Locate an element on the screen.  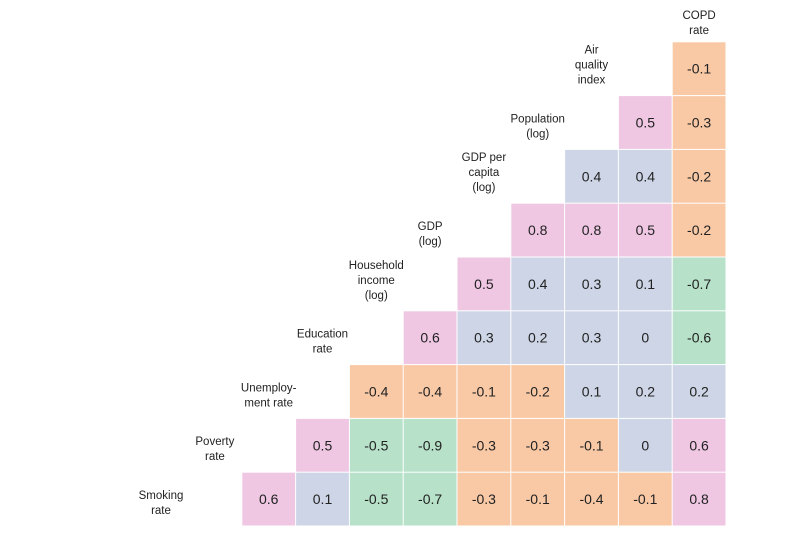
variable-label: Education rate is located at coordinates (322, 342).